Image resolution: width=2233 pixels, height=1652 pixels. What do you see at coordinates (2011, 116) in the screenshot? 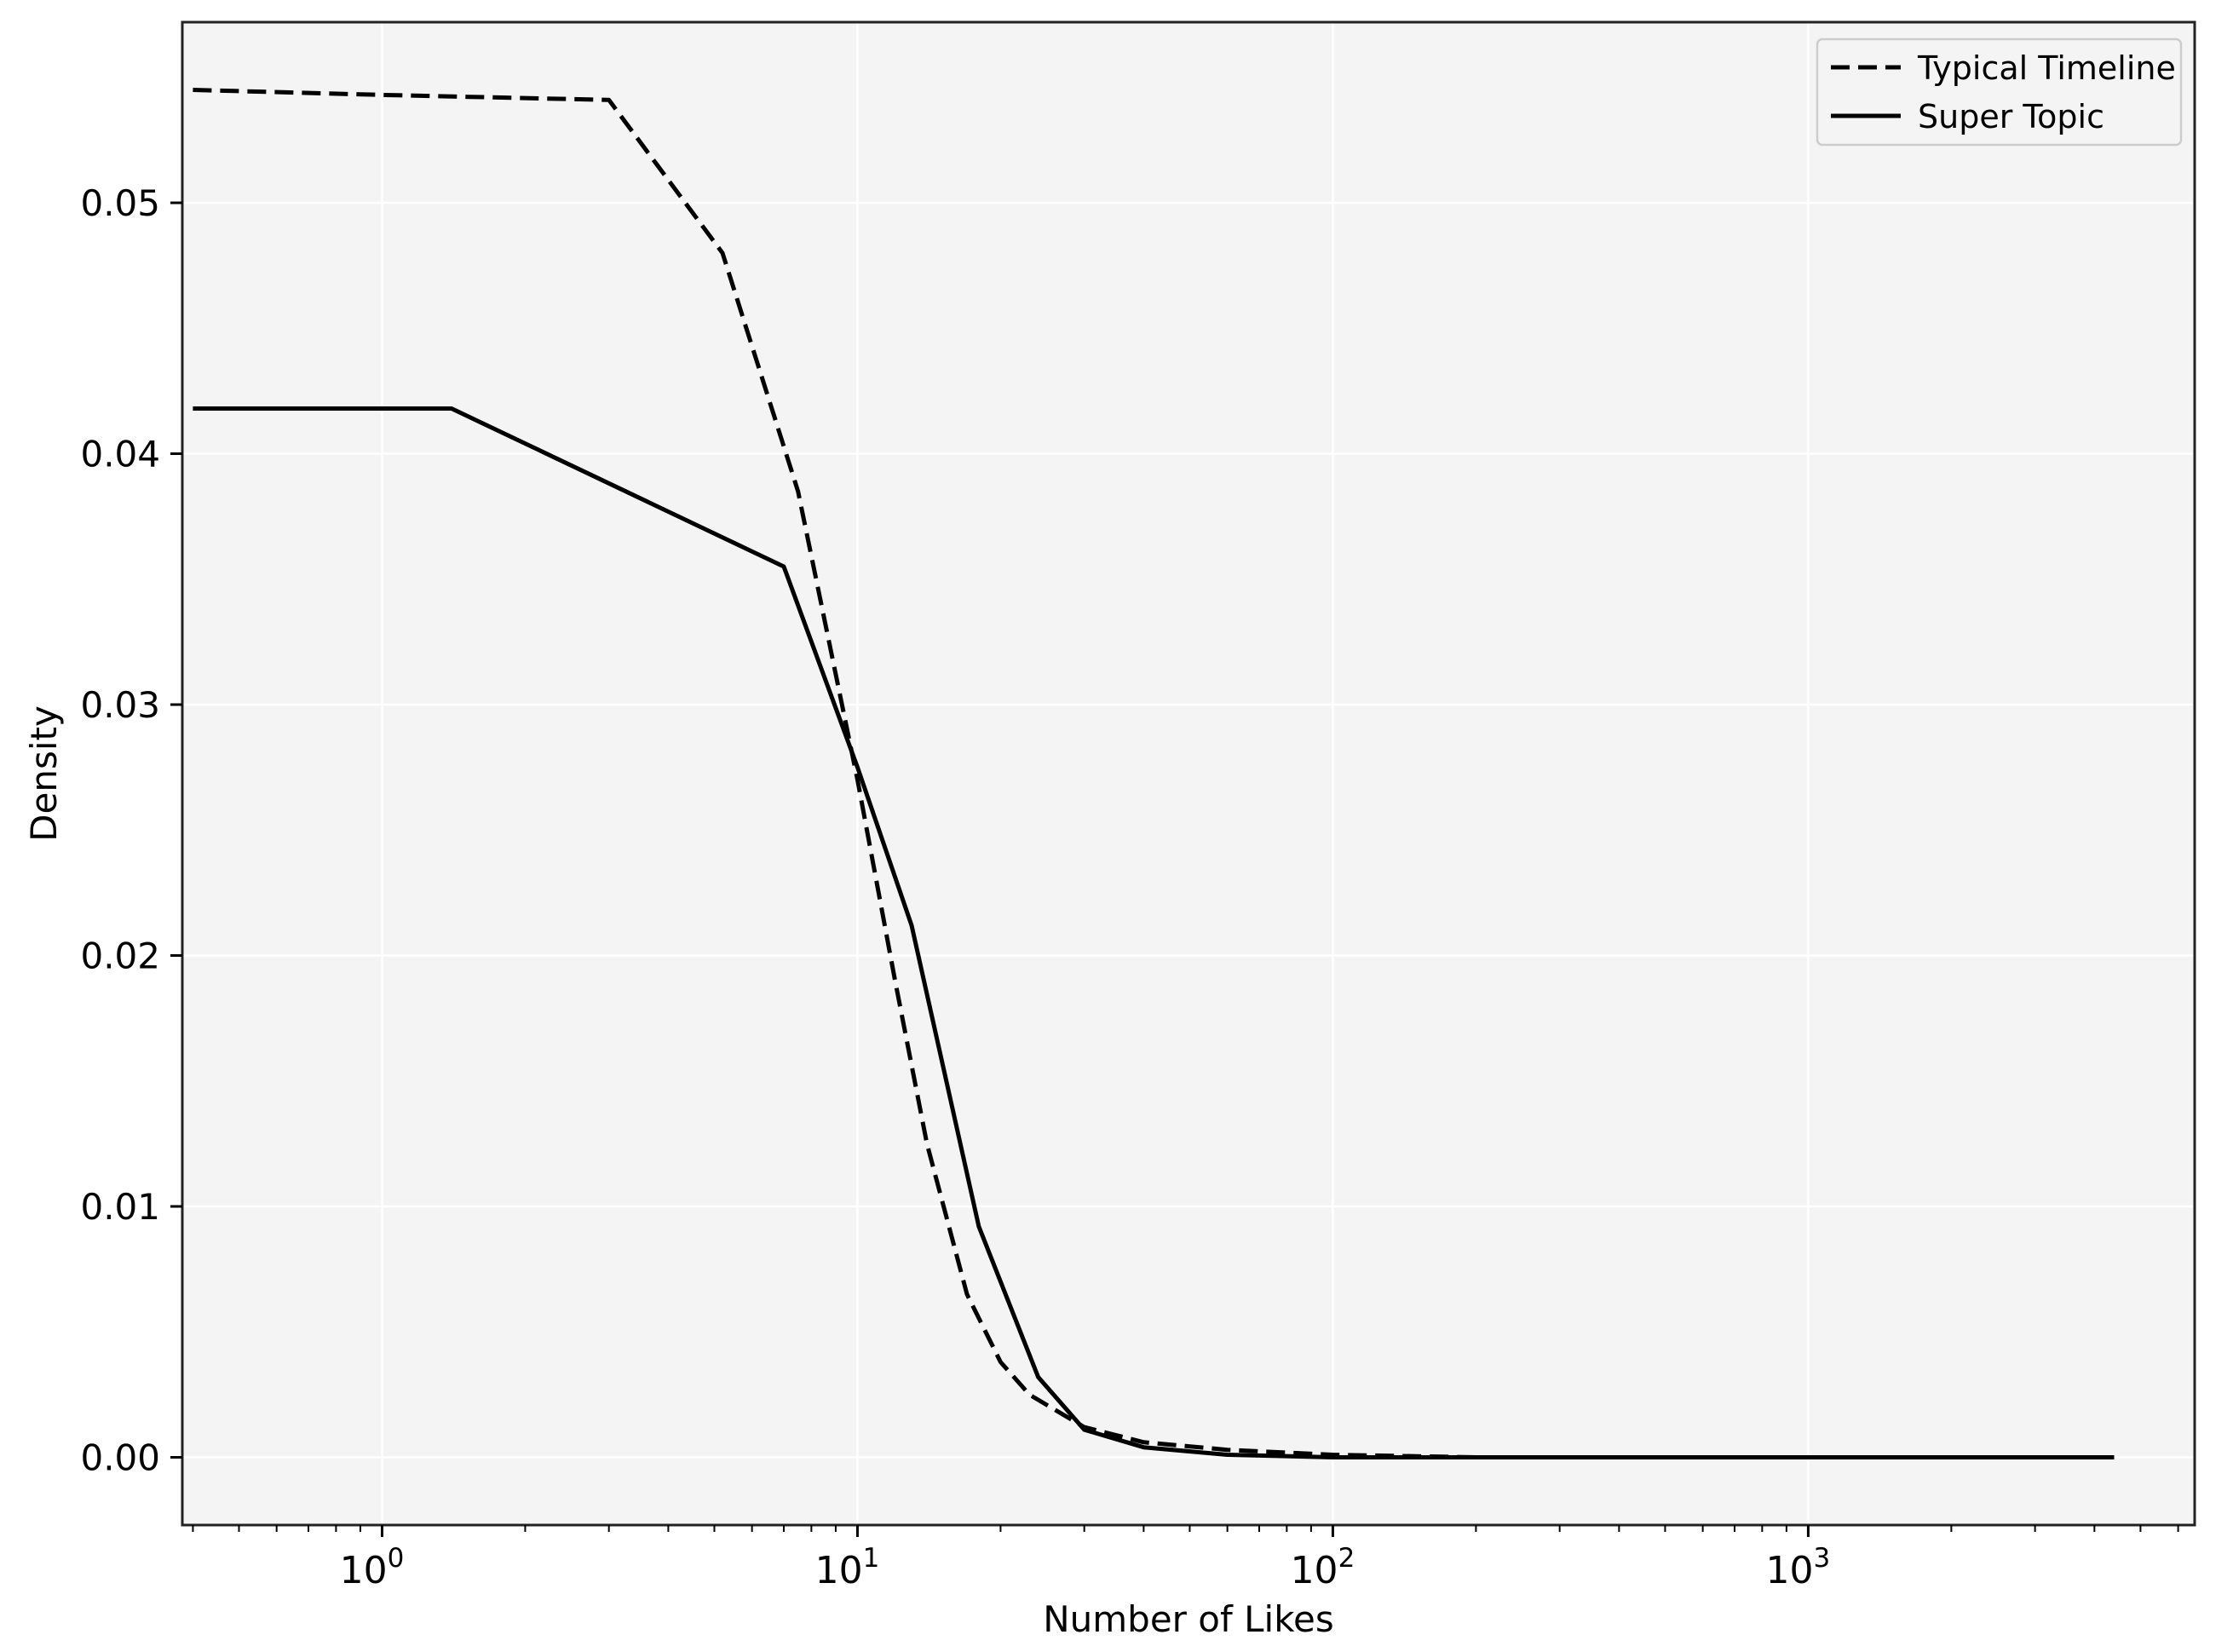
I see `legend-label: Super Topic` at bounding box center [2011, 116].